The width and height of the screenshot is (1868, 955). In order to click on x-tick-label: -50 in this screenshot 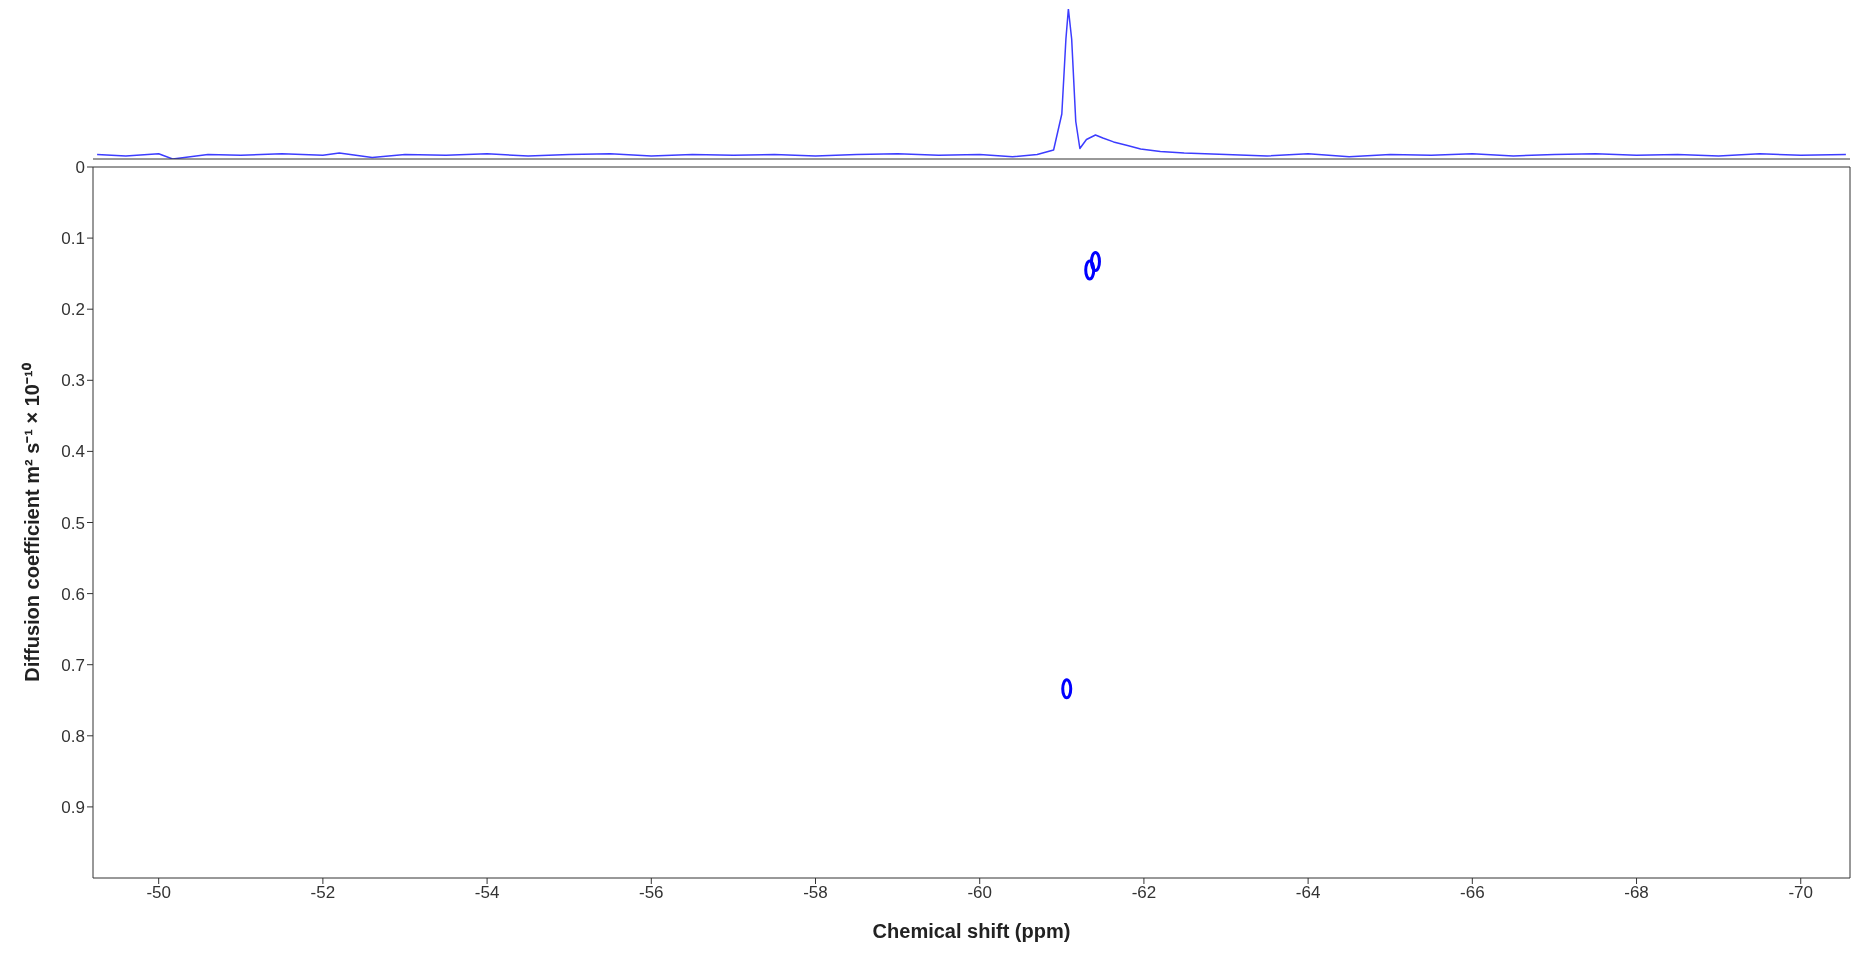, I will do `click(158, 893)`.